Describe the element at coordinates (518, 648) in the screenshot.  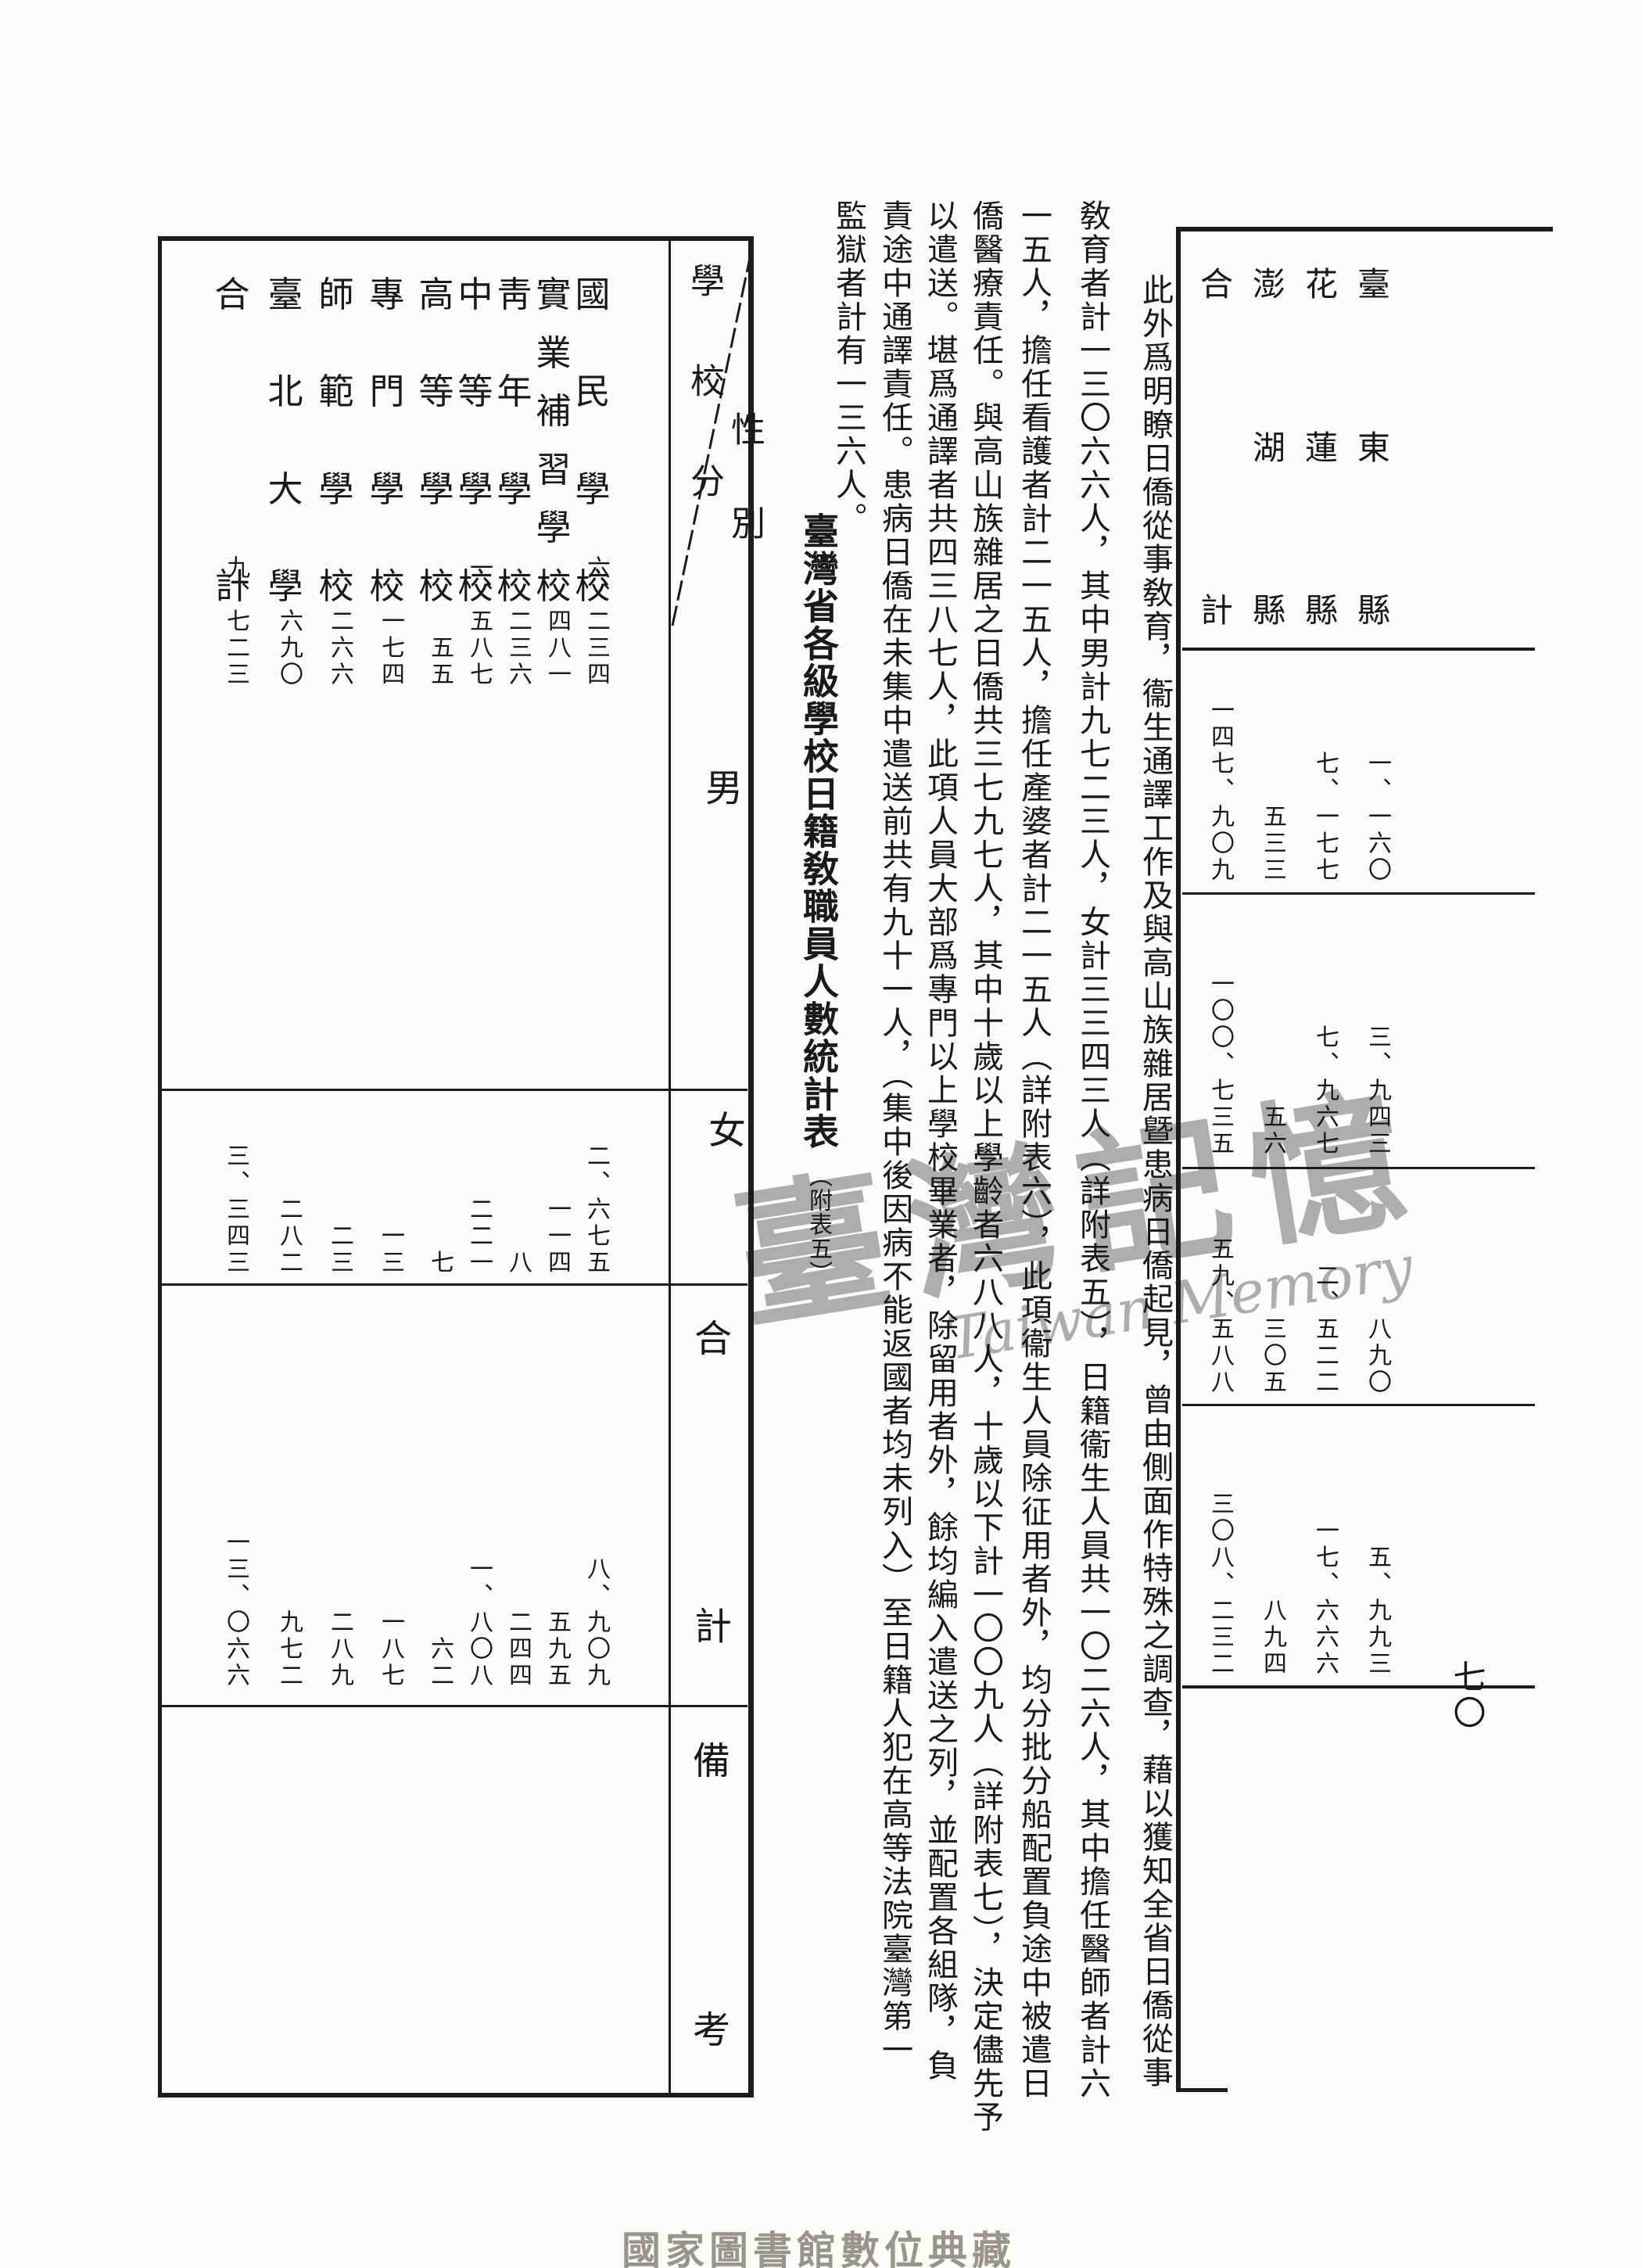
I see `male-count: 二三六` at that location.